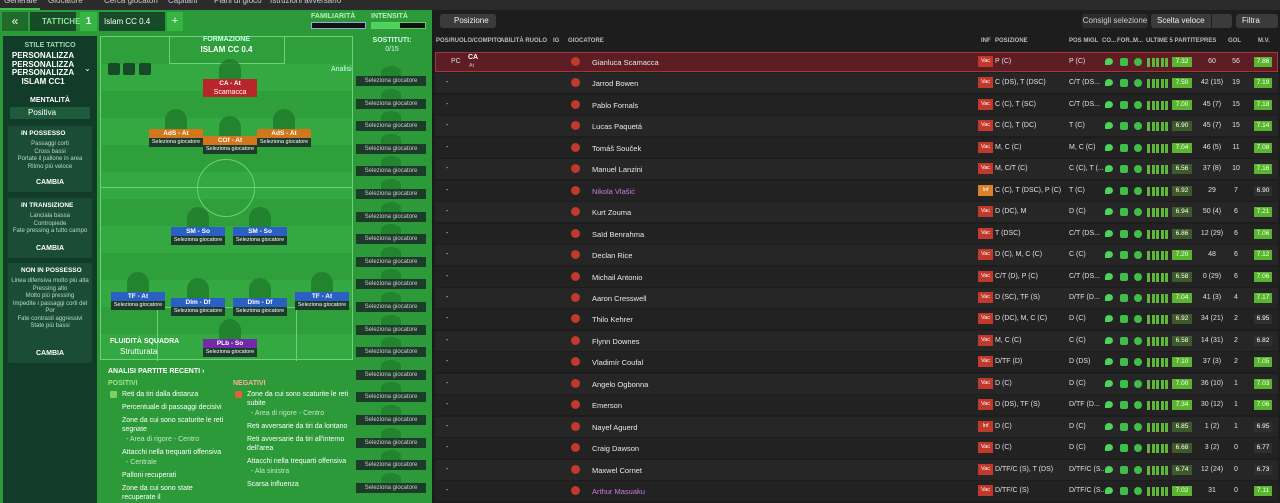 The image size is (1280, 503). Describe the element at coordinates (625, 62) in the screenshot. I see `player-name: Gianluca Scamacca` at that location.